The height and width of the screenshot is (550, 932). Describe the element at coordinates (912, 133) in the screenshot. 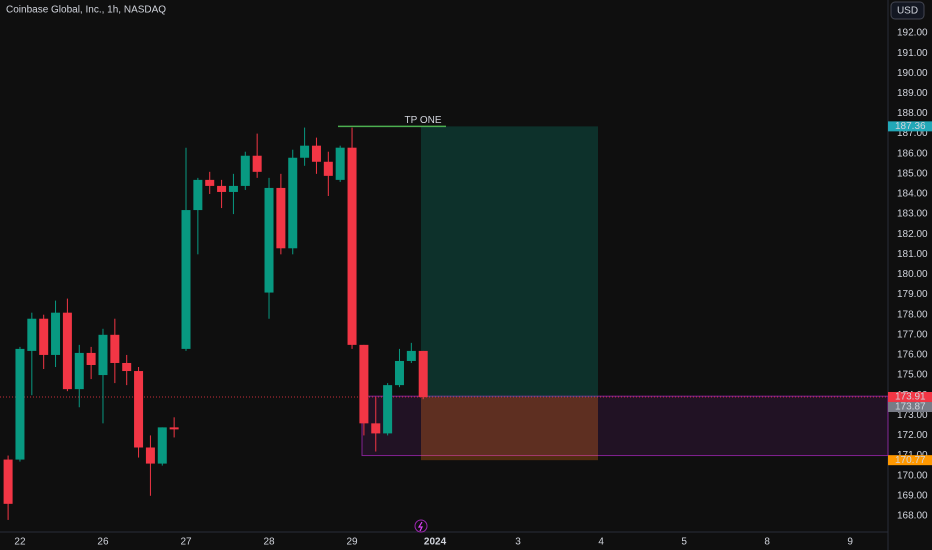

I see `y-tick-label: 187.00` at that location.